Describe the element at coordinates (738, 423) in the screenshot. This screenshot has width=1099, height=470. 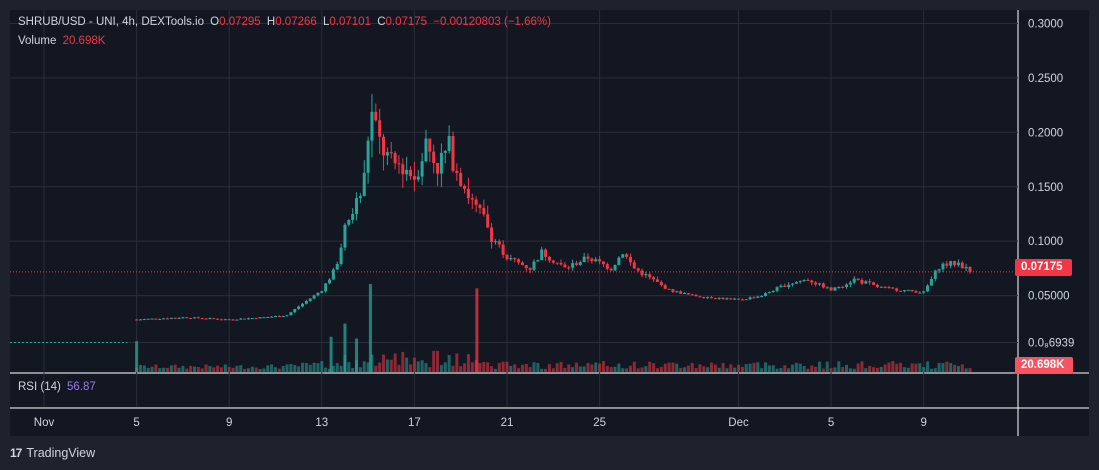
I see `x-tick-label: Dec` at that location.